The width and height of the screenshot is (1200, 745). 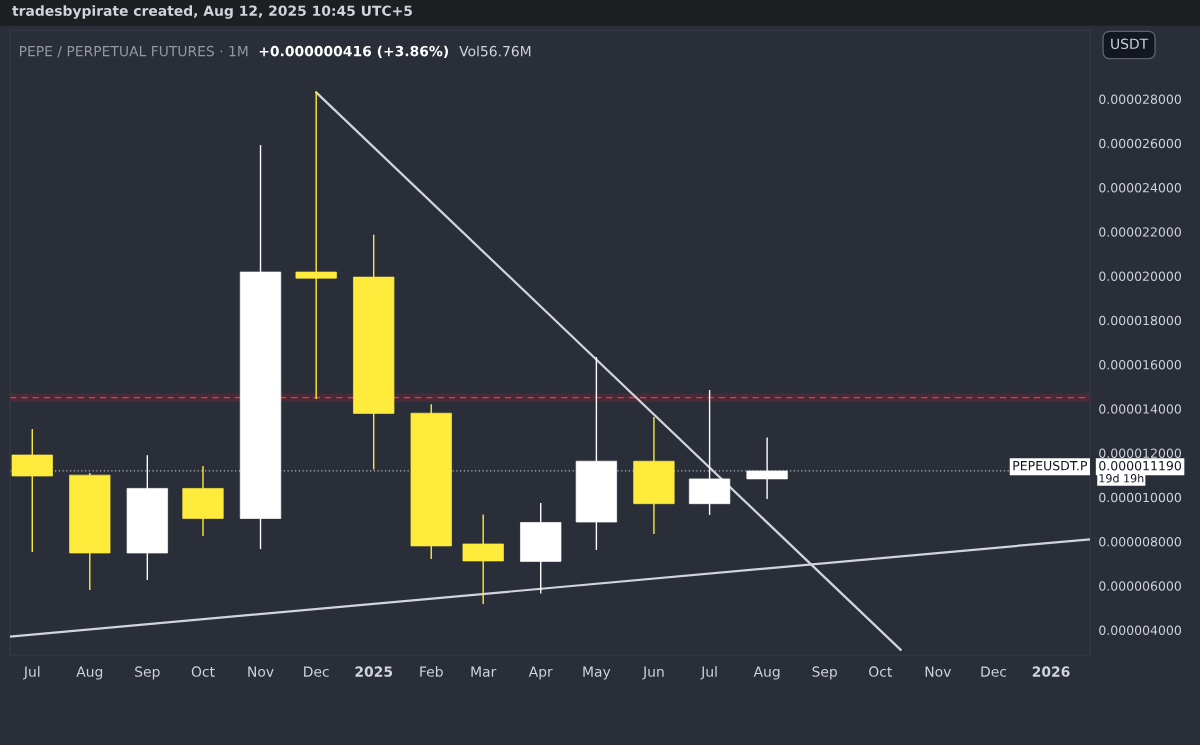 What do you see at coordinates (134, 51) in the screenshot?
I see `text: PEPE / PERPETUAL FUTURES · 1M` at bounding box center [134, 51].